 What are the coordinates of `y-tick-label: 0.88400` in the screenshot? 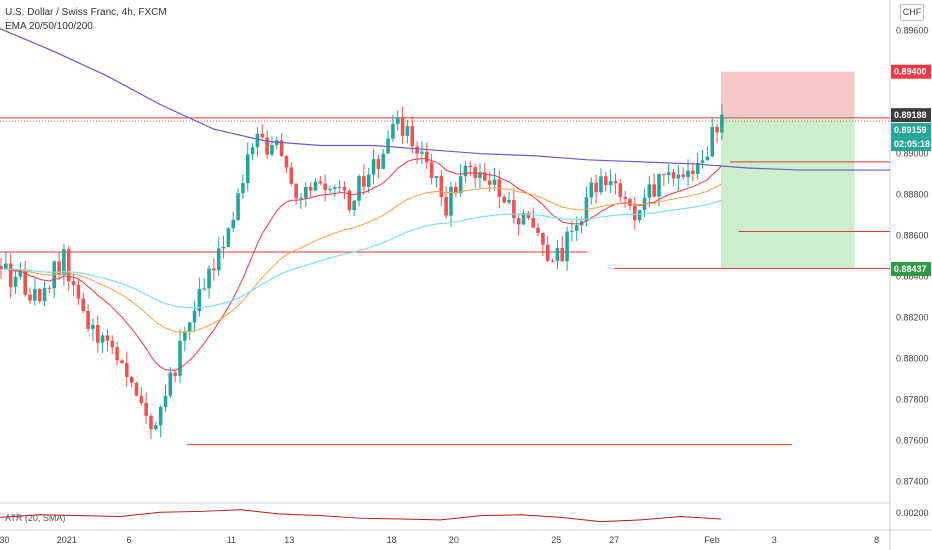 It's located at (912, 277).